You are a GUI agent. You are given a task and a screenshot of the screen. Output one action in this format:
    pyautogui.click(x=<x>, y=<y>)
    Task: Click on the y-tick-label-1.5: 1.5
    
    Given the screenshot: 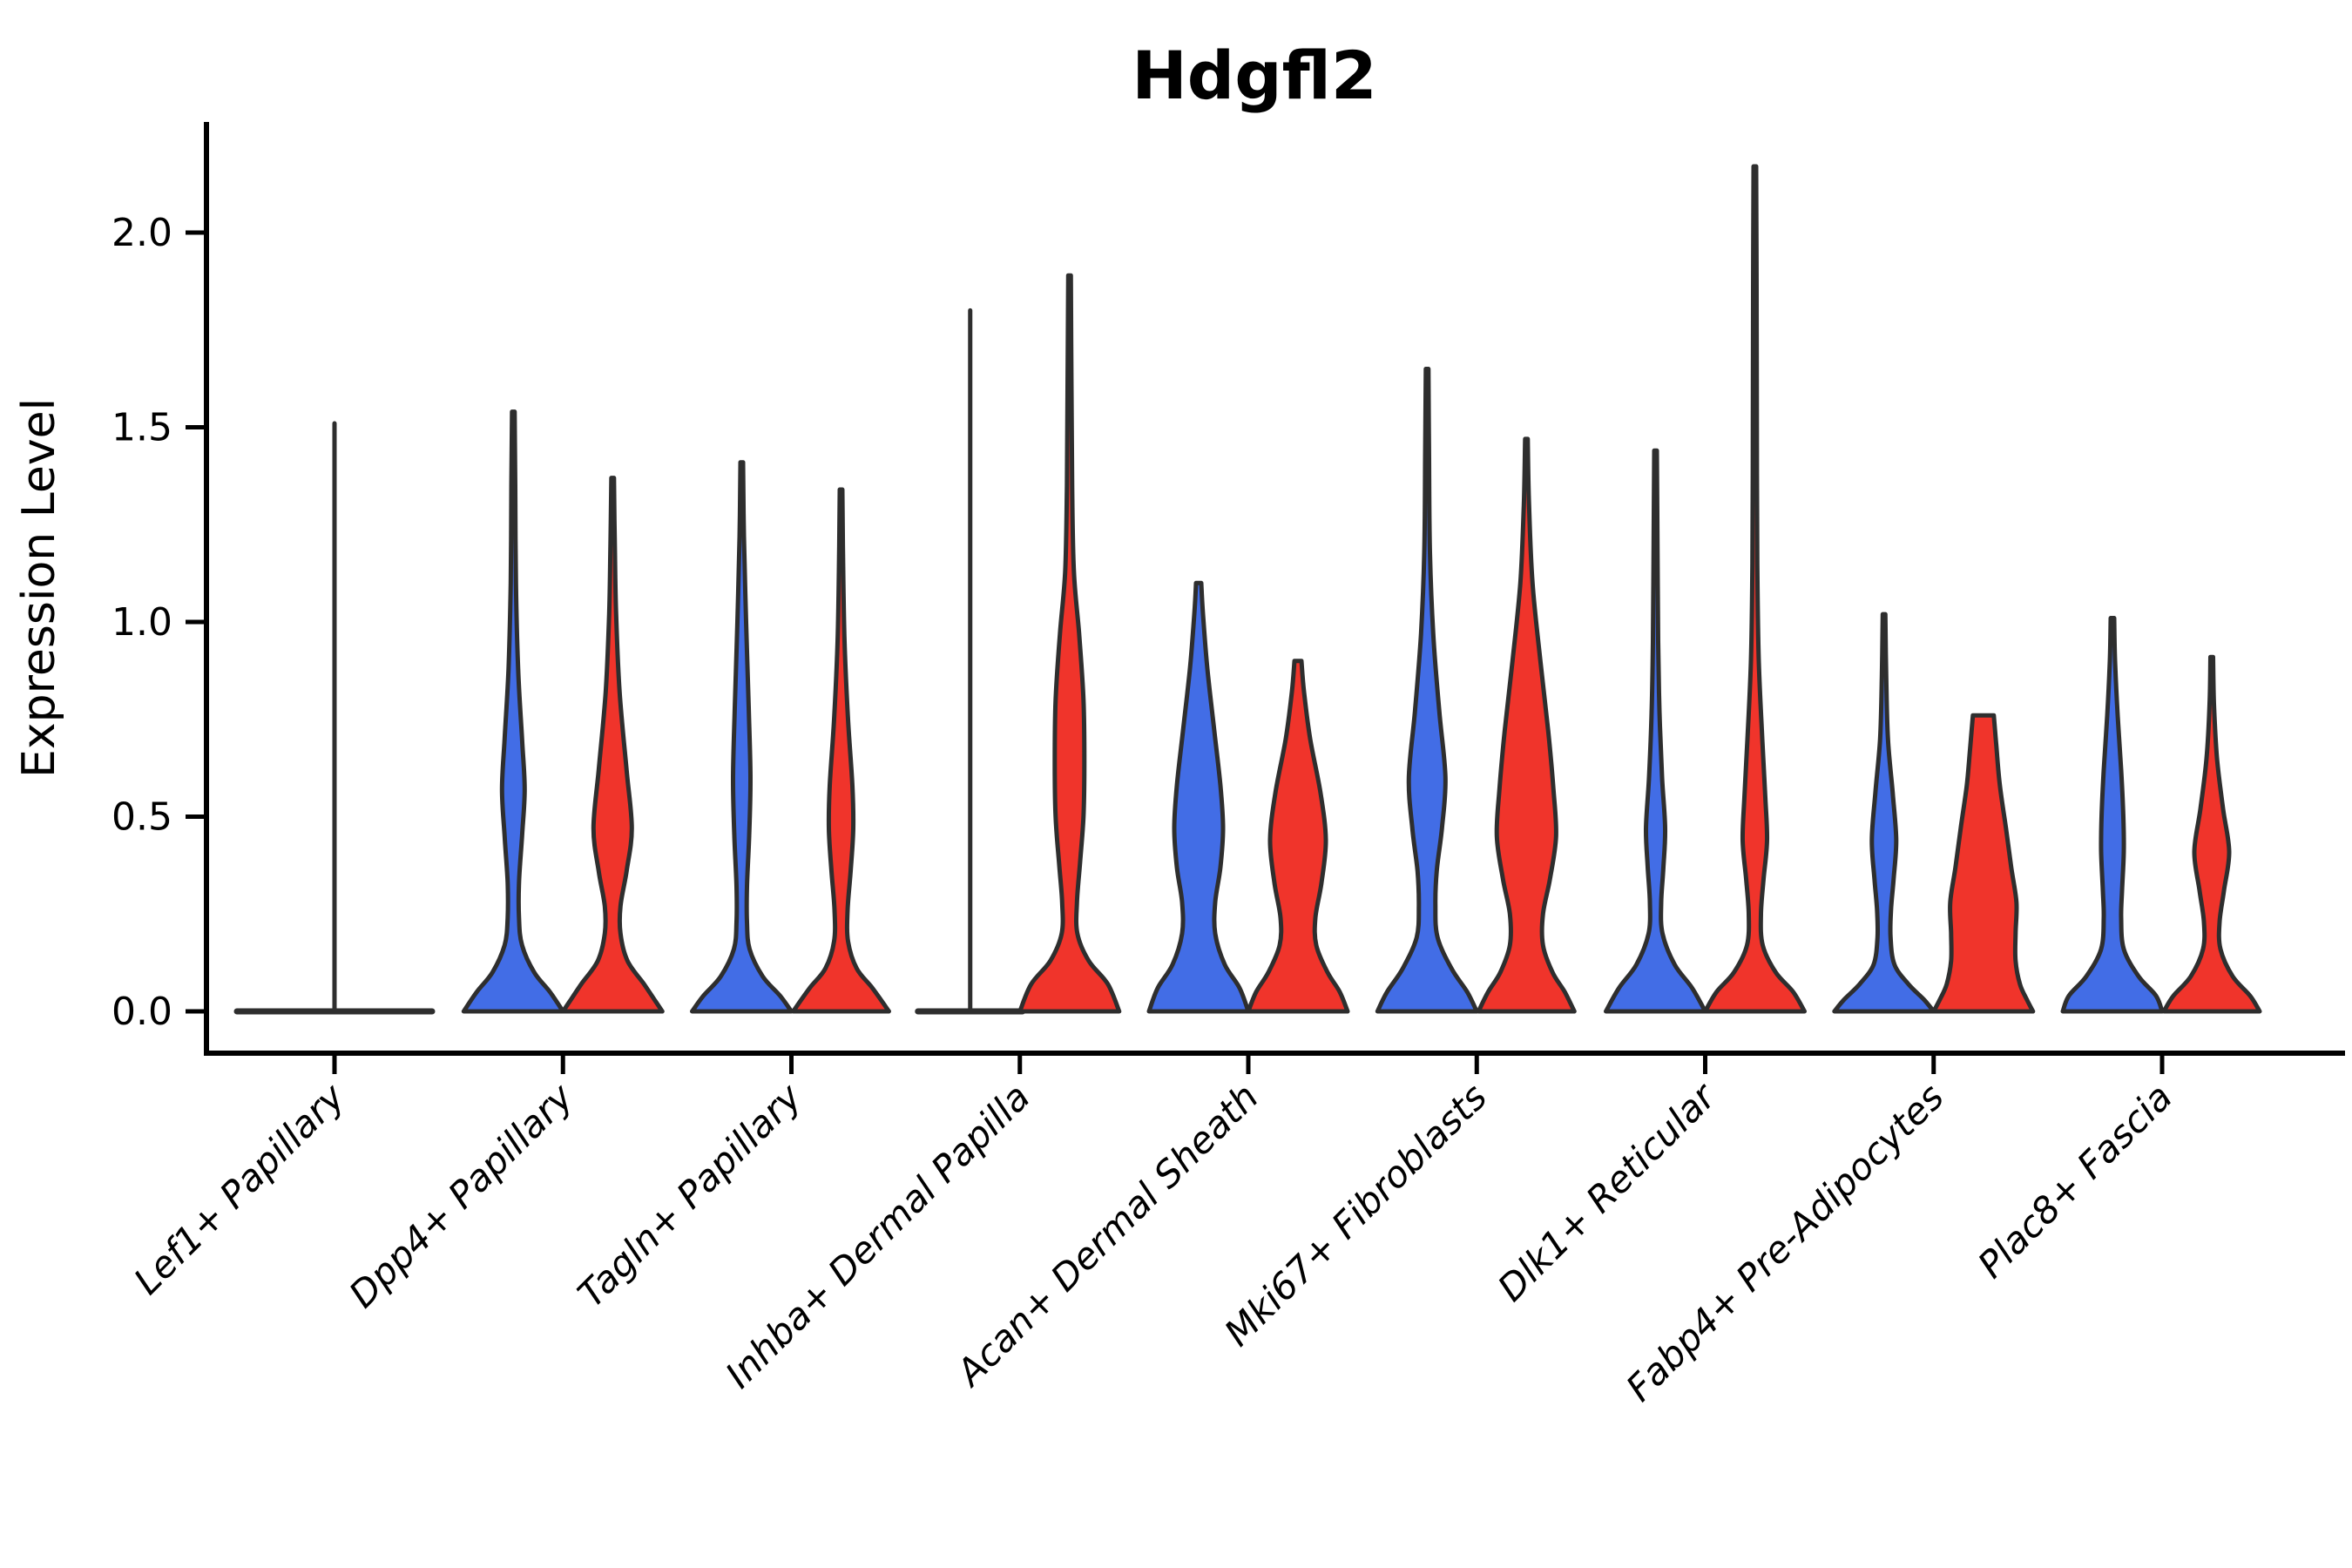 What is the action you would take?
    pyautogui.click(x=142, y=428)
    